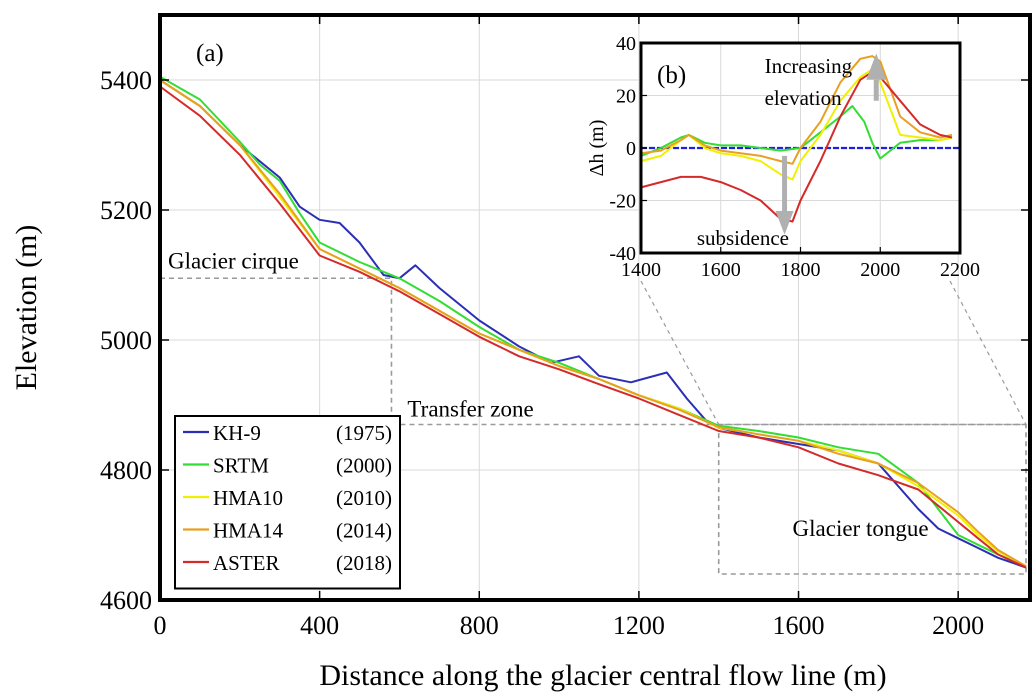 The height and width of the screenshot is (696, 1033). I want to click on inset-arrows, so click(831, 144).